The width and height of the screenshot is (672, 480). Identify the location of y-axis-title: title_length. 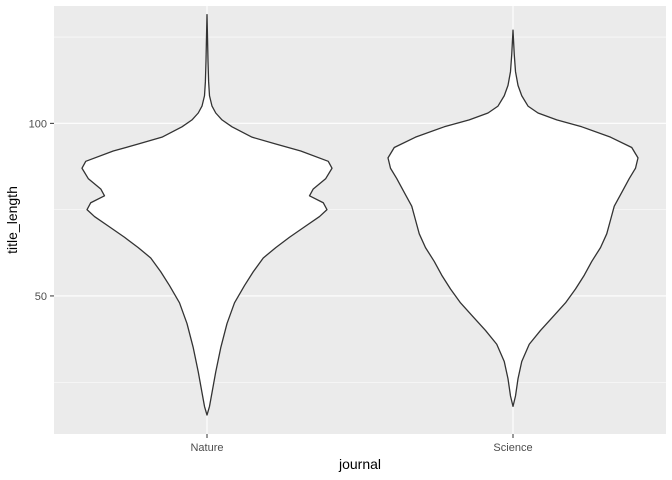
(12, 220).